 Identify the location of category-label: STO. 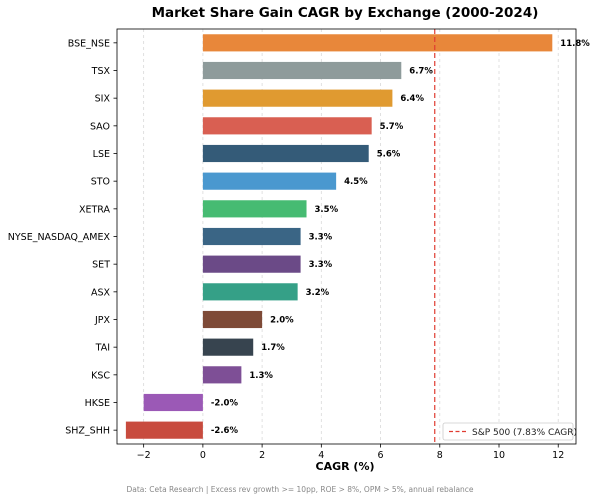
(100, 182).